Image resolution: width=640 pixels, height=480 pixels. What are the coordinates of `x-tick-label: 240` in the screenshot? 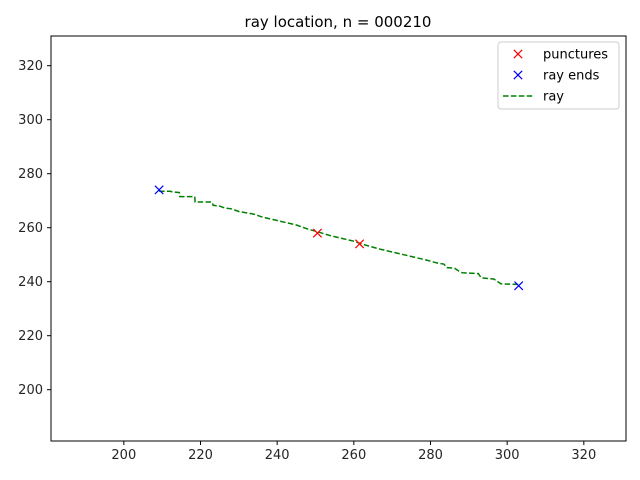 It's located at (277, 455).